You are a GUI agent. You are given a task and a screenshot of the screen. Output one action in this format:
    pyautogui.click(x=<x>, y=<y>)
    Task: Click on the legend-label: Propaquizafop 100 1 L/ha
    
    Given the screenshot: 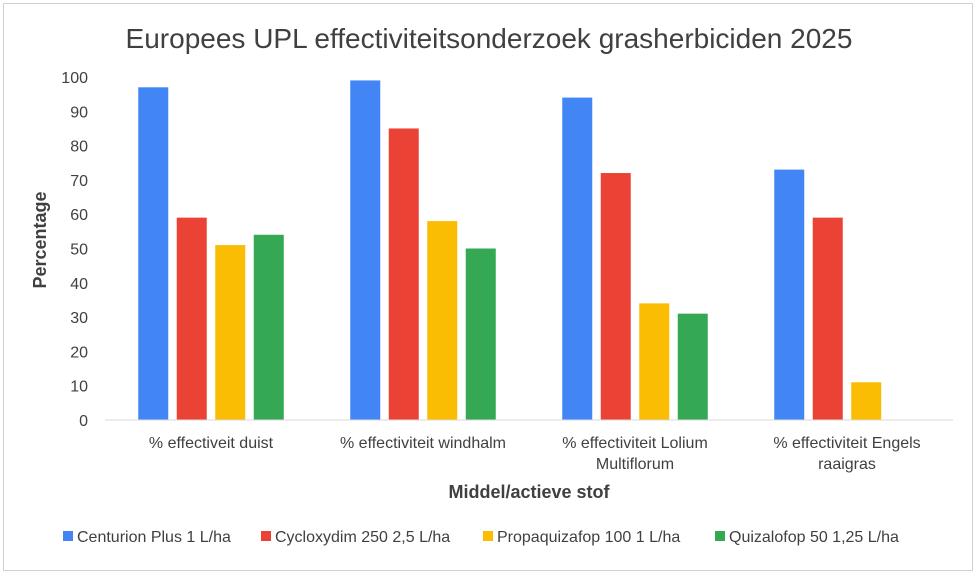 What is the action you would take?
    pyautogui.click(x=588, y=537)
    